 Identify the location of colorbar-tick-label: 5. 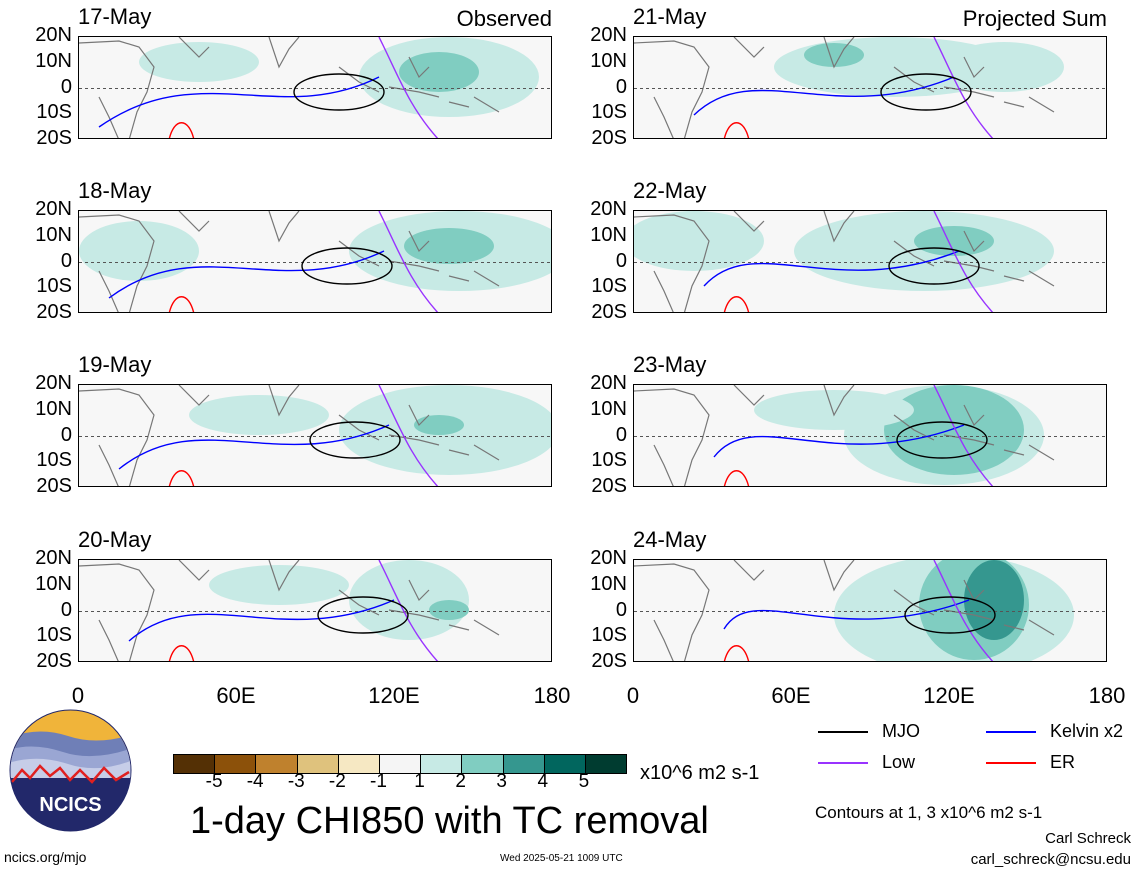
(584, 781).